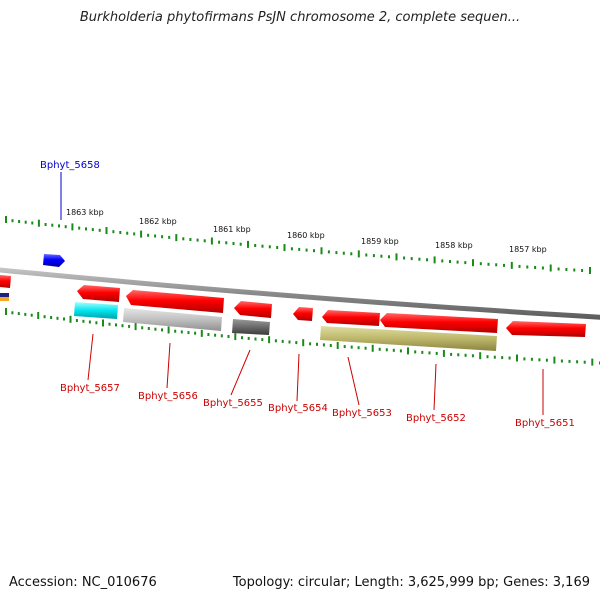  I want to click on scale-label-1857: 1857 kbp, so click(528, 249).